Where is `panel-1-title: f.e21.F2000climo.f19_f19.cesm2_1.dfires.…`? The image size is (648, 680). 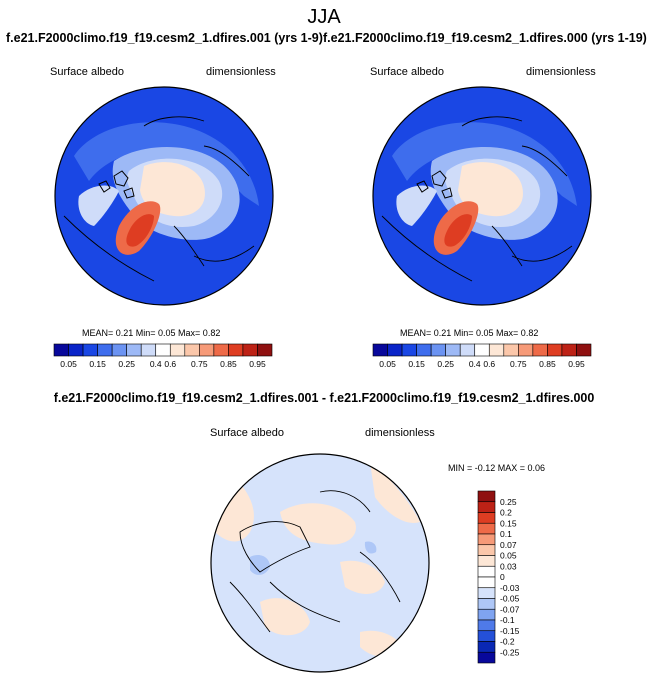
panel-1-title: f.e21.F2000climo.f19_f19.cesm2_1.dfires.… is located at coordinates (164, 38).